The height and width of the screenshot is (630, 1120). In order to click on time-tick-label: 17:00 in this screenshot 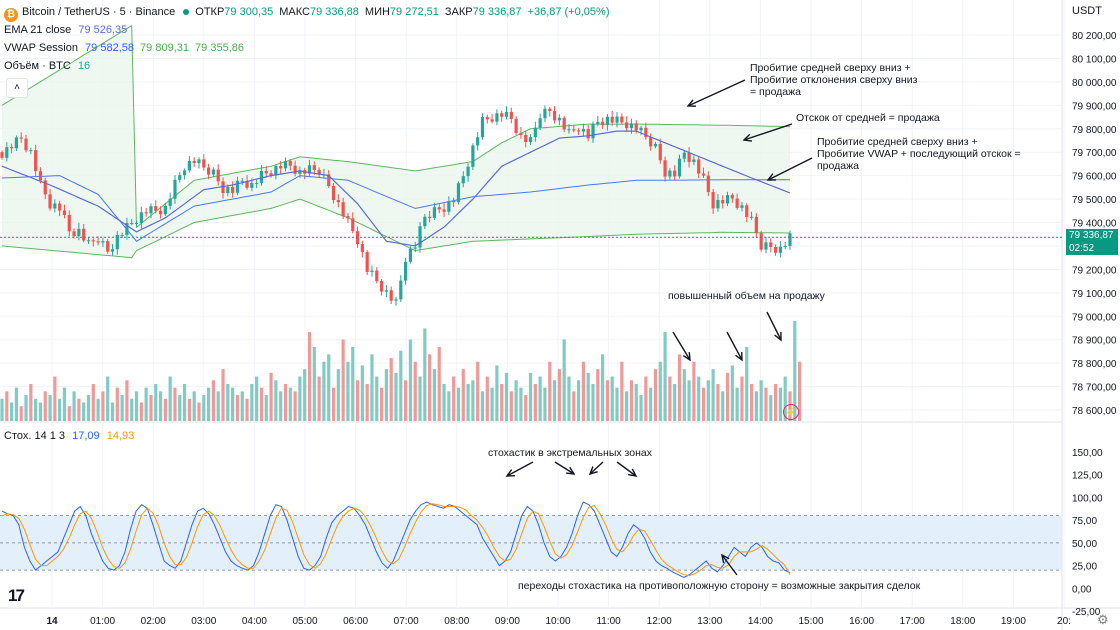, I will do `click(912, 621)`.